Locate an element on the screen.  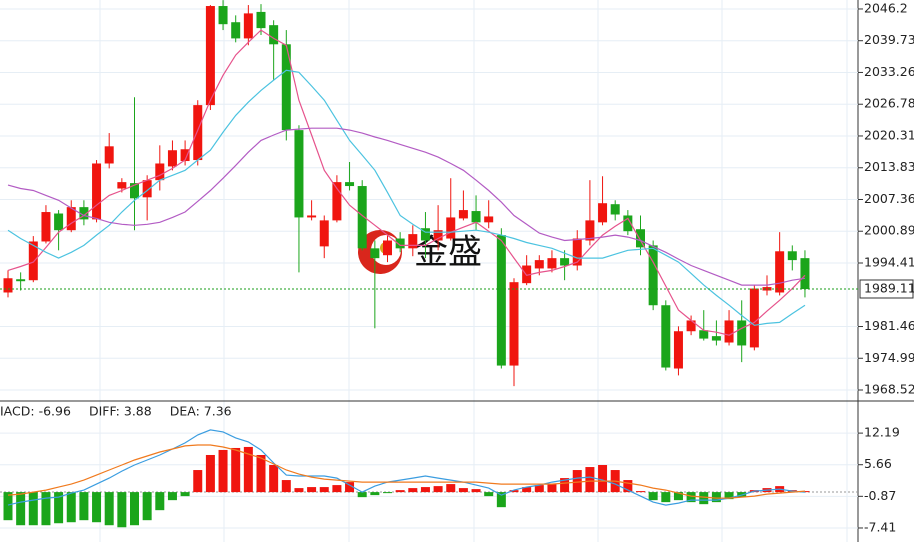
y-tick-label: 2013.83 is located at coordinates (889, 166).